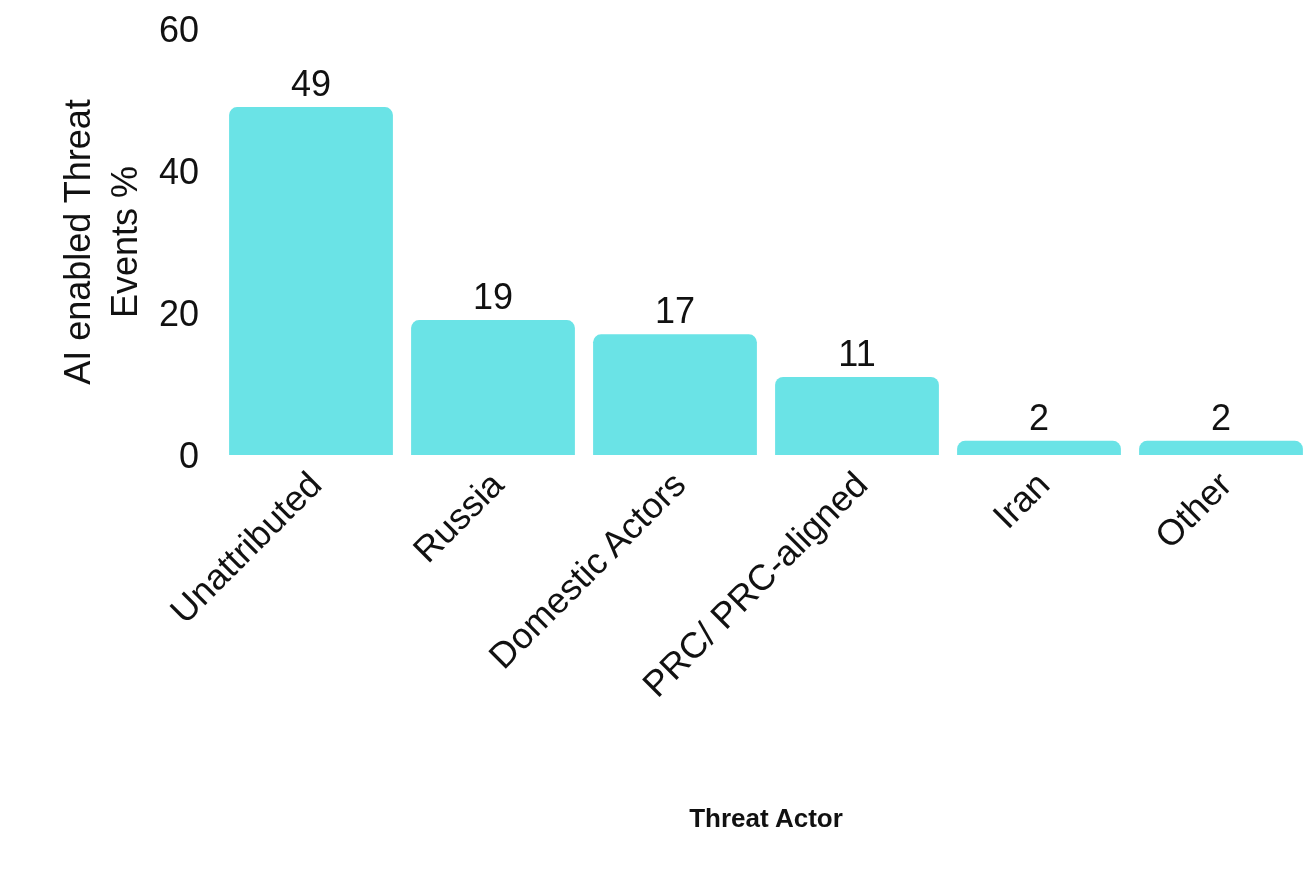 The width and height of the screenshot is (1312, 877). Describe the element at coordinates (675, 311) in the screenshot. I see `data-label: 17` at that location.